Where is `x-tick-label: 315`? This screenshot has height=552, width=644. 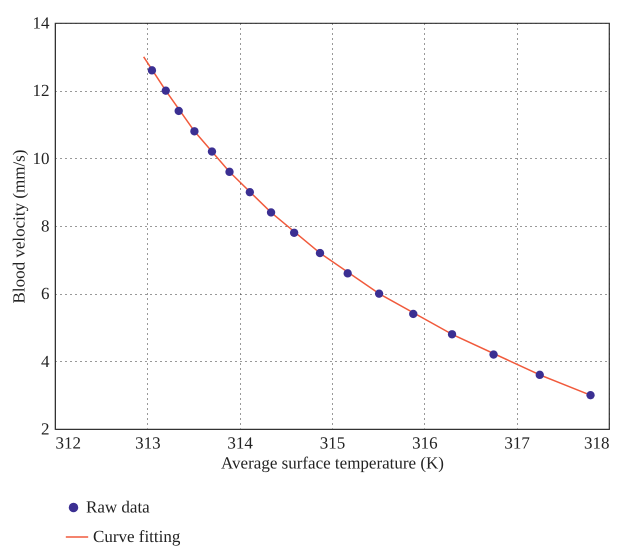
x-tick-label: 315 is located at coordinates (333, 443).